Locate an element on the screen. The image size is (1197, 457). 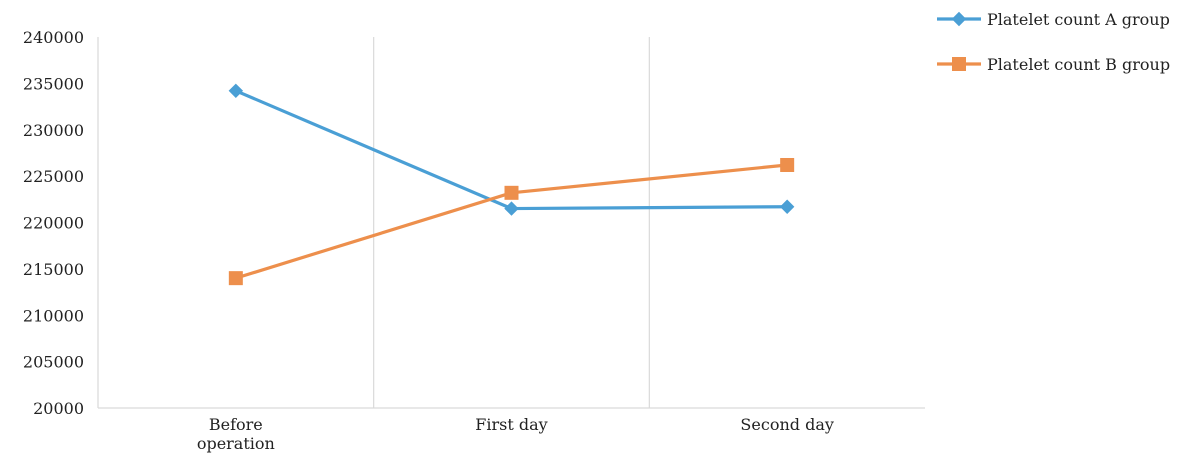
x-tick-label-line: operation is located at coordinates (236, 443).